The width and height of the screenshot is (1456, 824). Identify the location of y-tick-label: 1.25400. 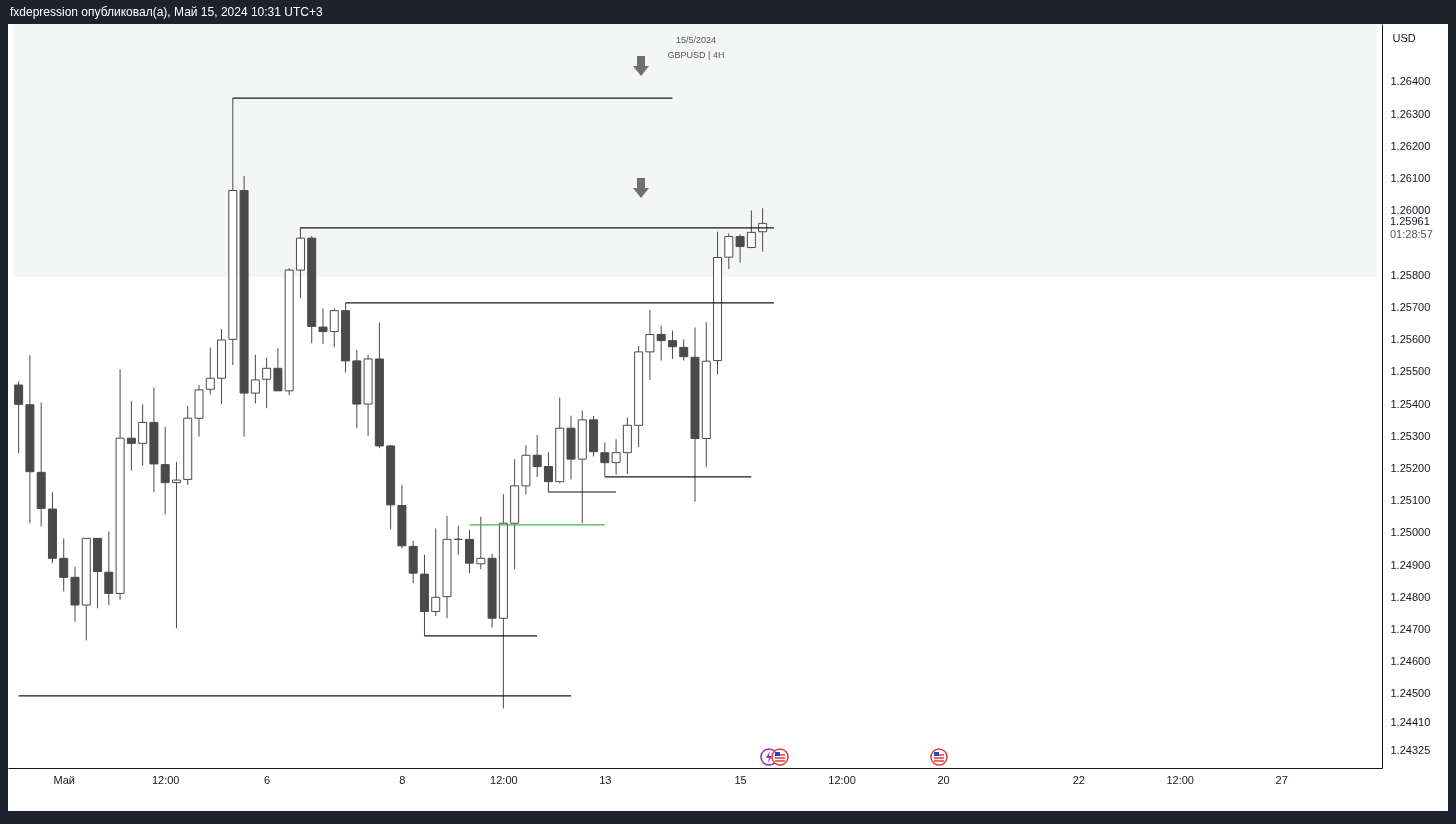
(1410, 403).